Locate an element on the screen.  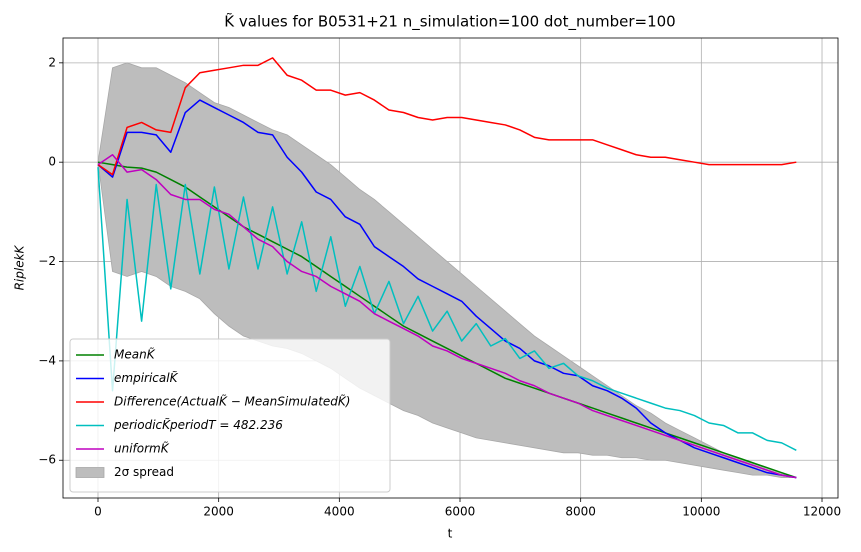
legend-label: periodicK̃periodT = 482.236 is located at coordinates (198, 425).